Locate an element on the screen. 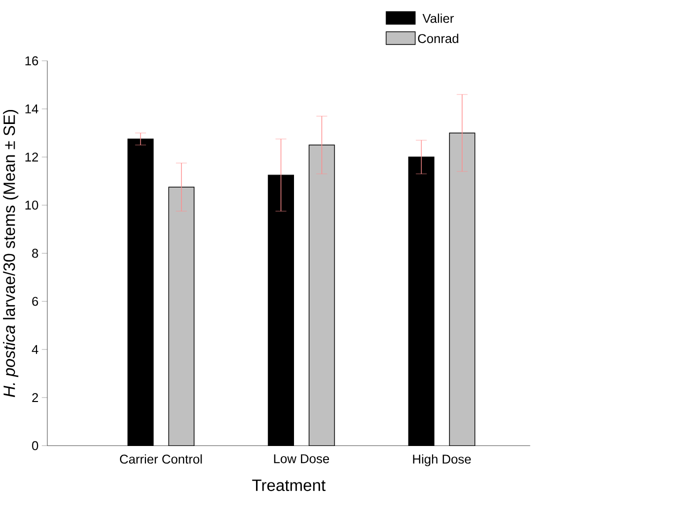 The height and width of the screenshot is (511, 682). y-tick-label: 0 is located at coordinates (35, 445).